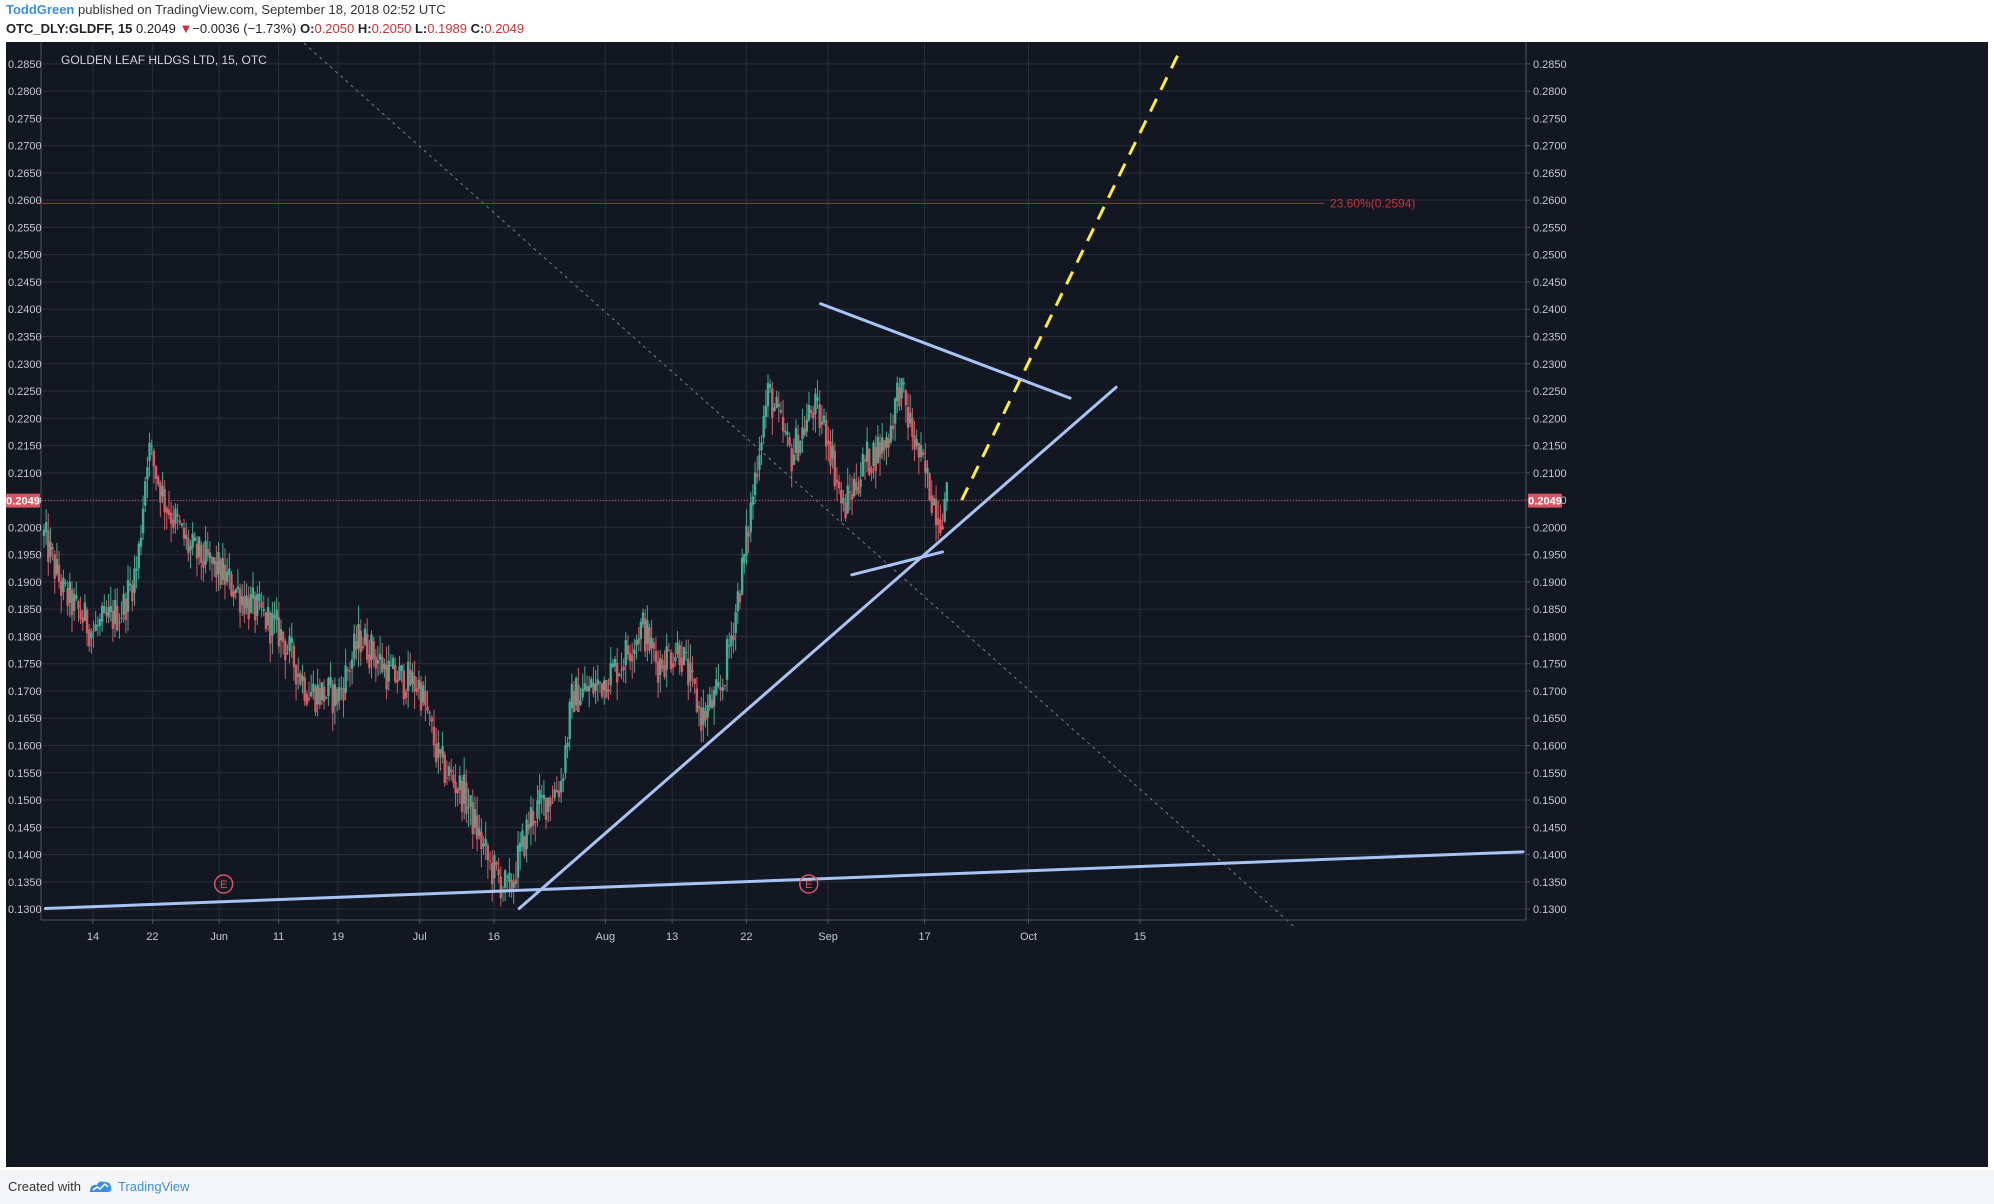 This screenshot has width=1994, height=1204. I want to click on y-tick-label-right: 0.1550, so click(1550, 774).